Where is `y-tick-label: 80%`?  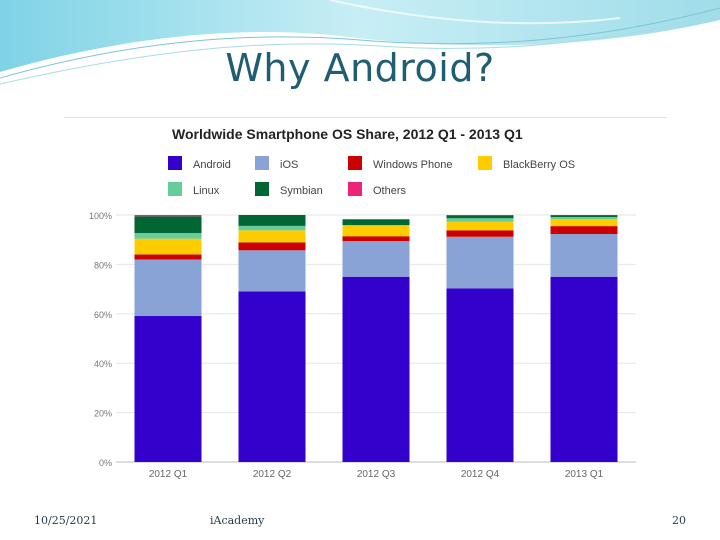
y-tick-label: 80% is located at coordinates (103, 265).